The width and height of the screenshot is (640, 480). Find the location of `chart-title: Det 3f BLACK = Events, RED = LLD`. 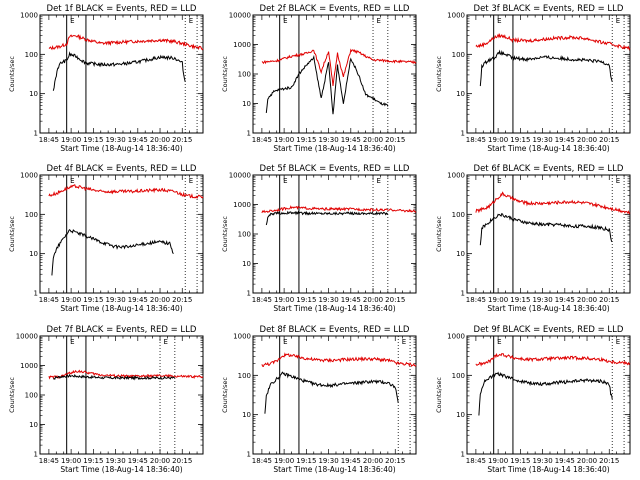

chart-title: Det 3f BLACK = Events, RED = LLD is located at coordinates (549, 9).